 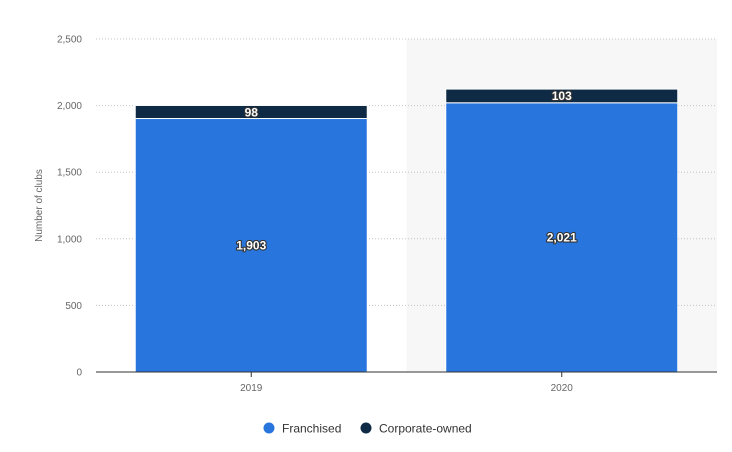 I want to click on bar-corporate-owned-2020, so click(x=562, y=96).